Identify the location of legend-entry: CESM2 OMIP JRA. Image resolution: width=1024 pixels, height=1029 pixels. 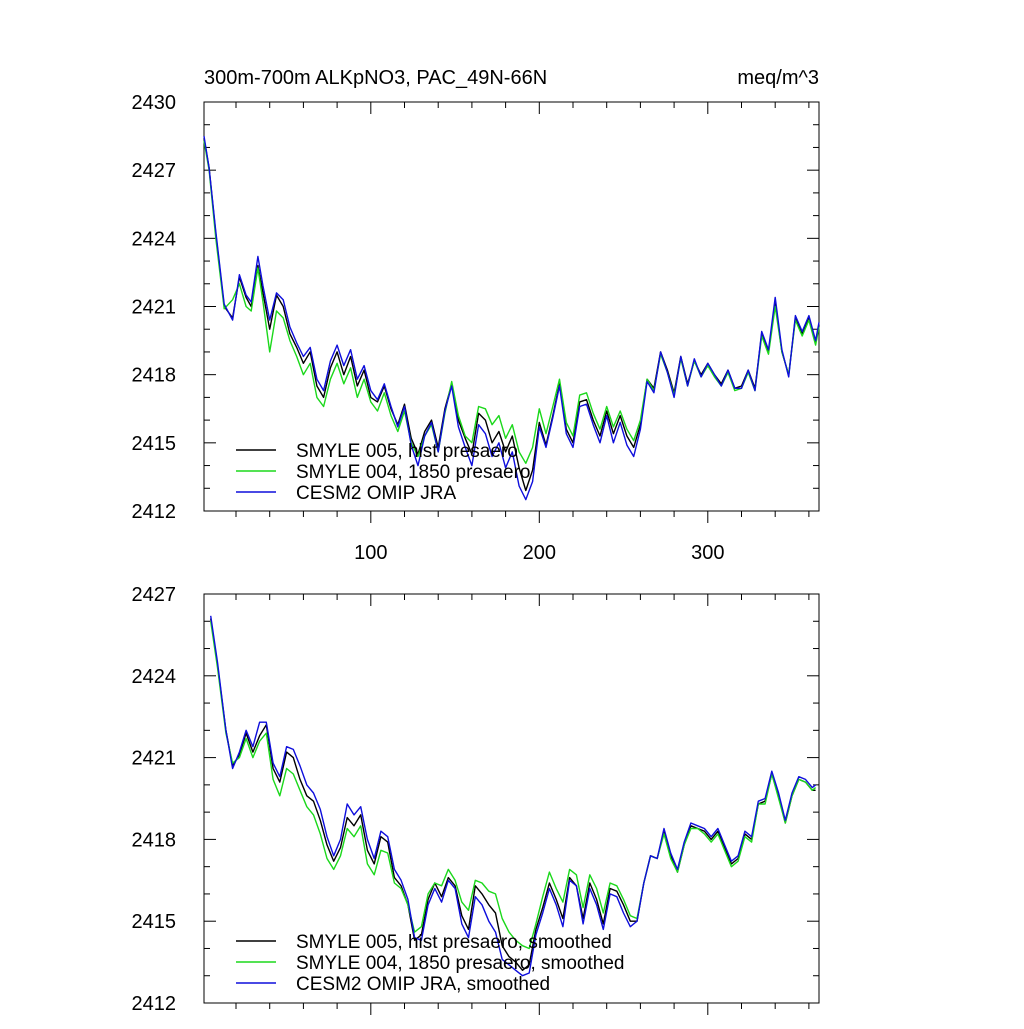
(376, 493).